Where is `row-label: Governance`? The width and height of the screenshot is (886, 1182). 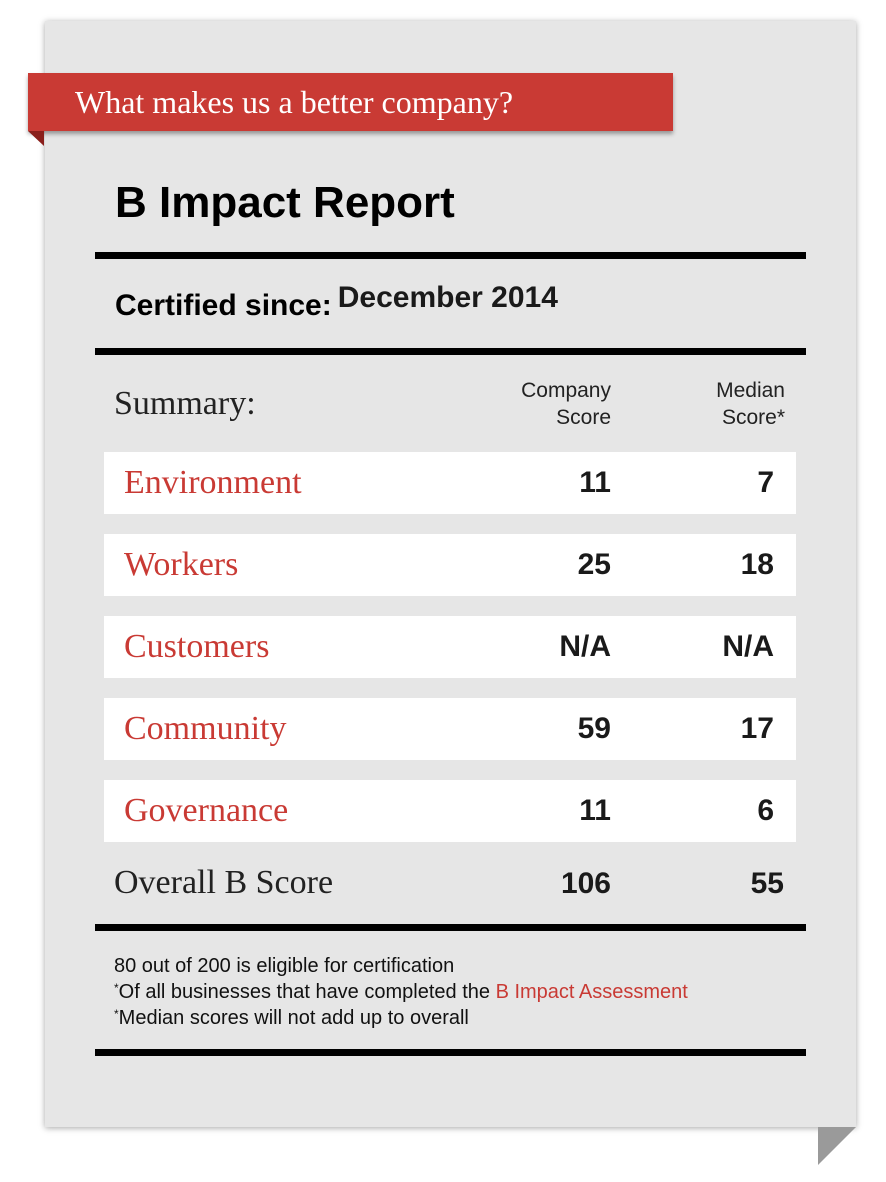 row-label: Governance is located at coordinates (206, 810).